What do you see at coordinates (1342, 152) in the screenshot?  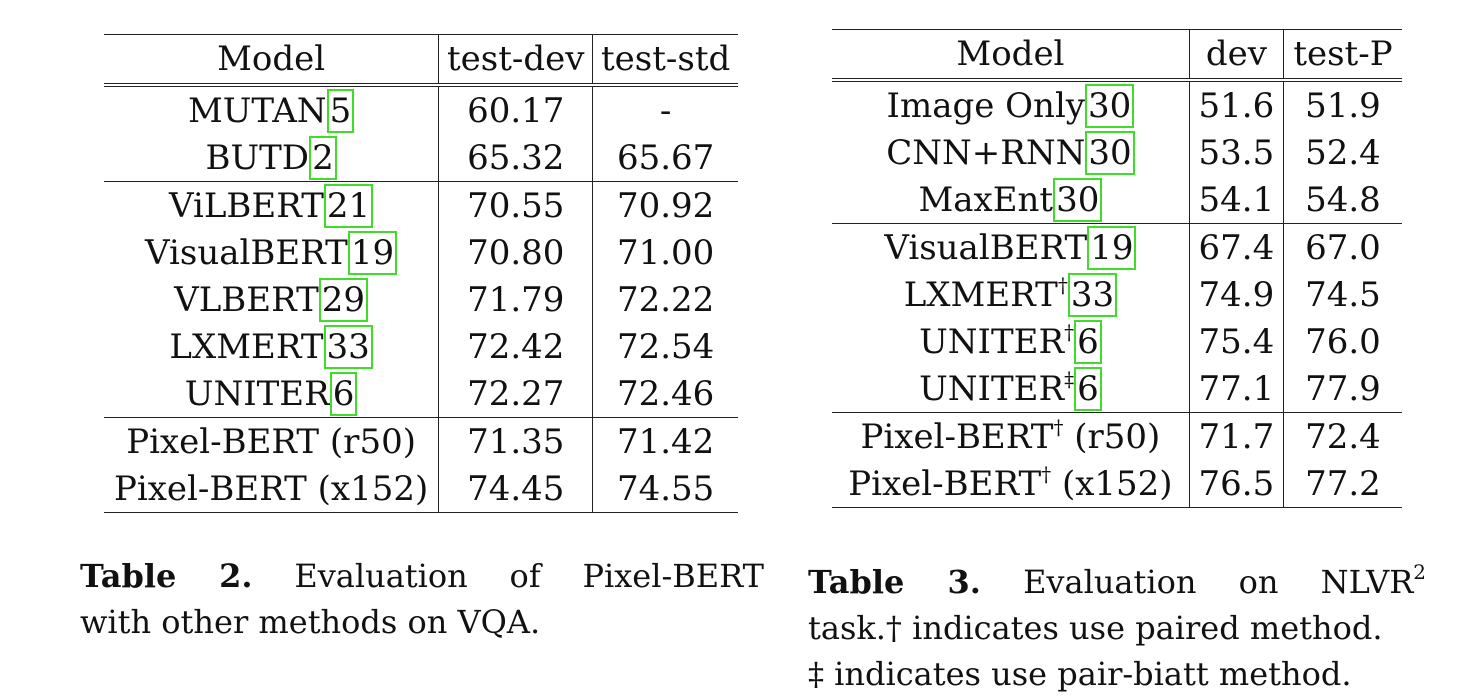 I see `test-p-value: 52.4` at bounding box center [1342, 152].